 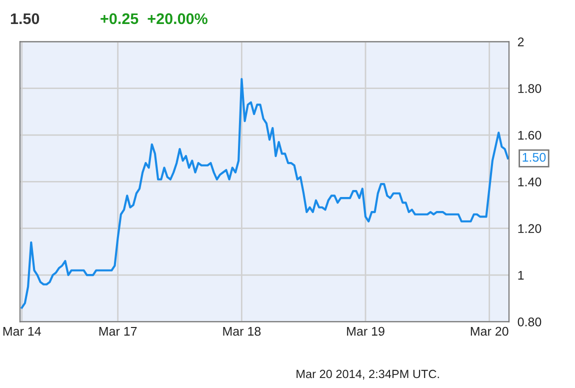 What do you see at coordinates (530, 182) in the screenshot?
I see `y-tick-label: 1.40` at bounding box center [530, 182].